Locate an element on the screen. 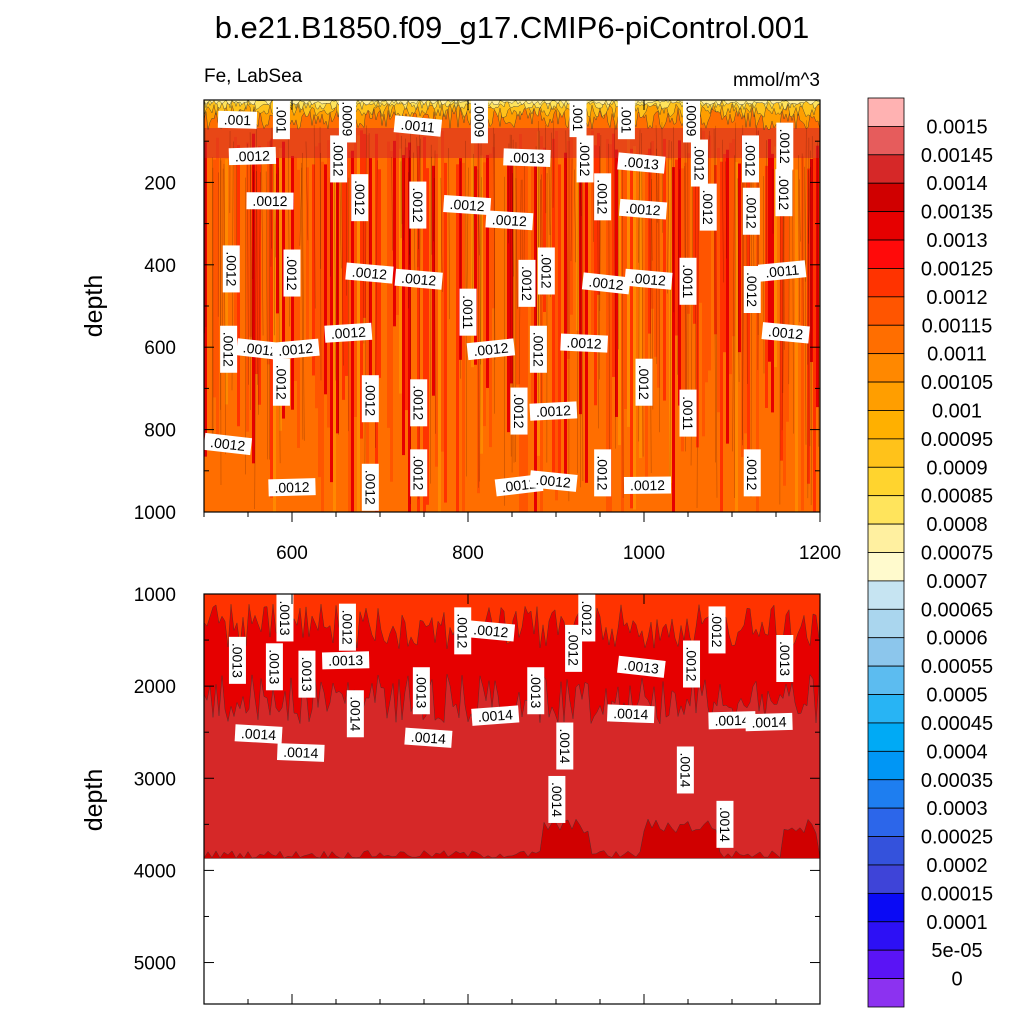 The width and height of the screenshot is (1024, 1024). contour-label-text: .0013 is located at coordinates (527, 157).